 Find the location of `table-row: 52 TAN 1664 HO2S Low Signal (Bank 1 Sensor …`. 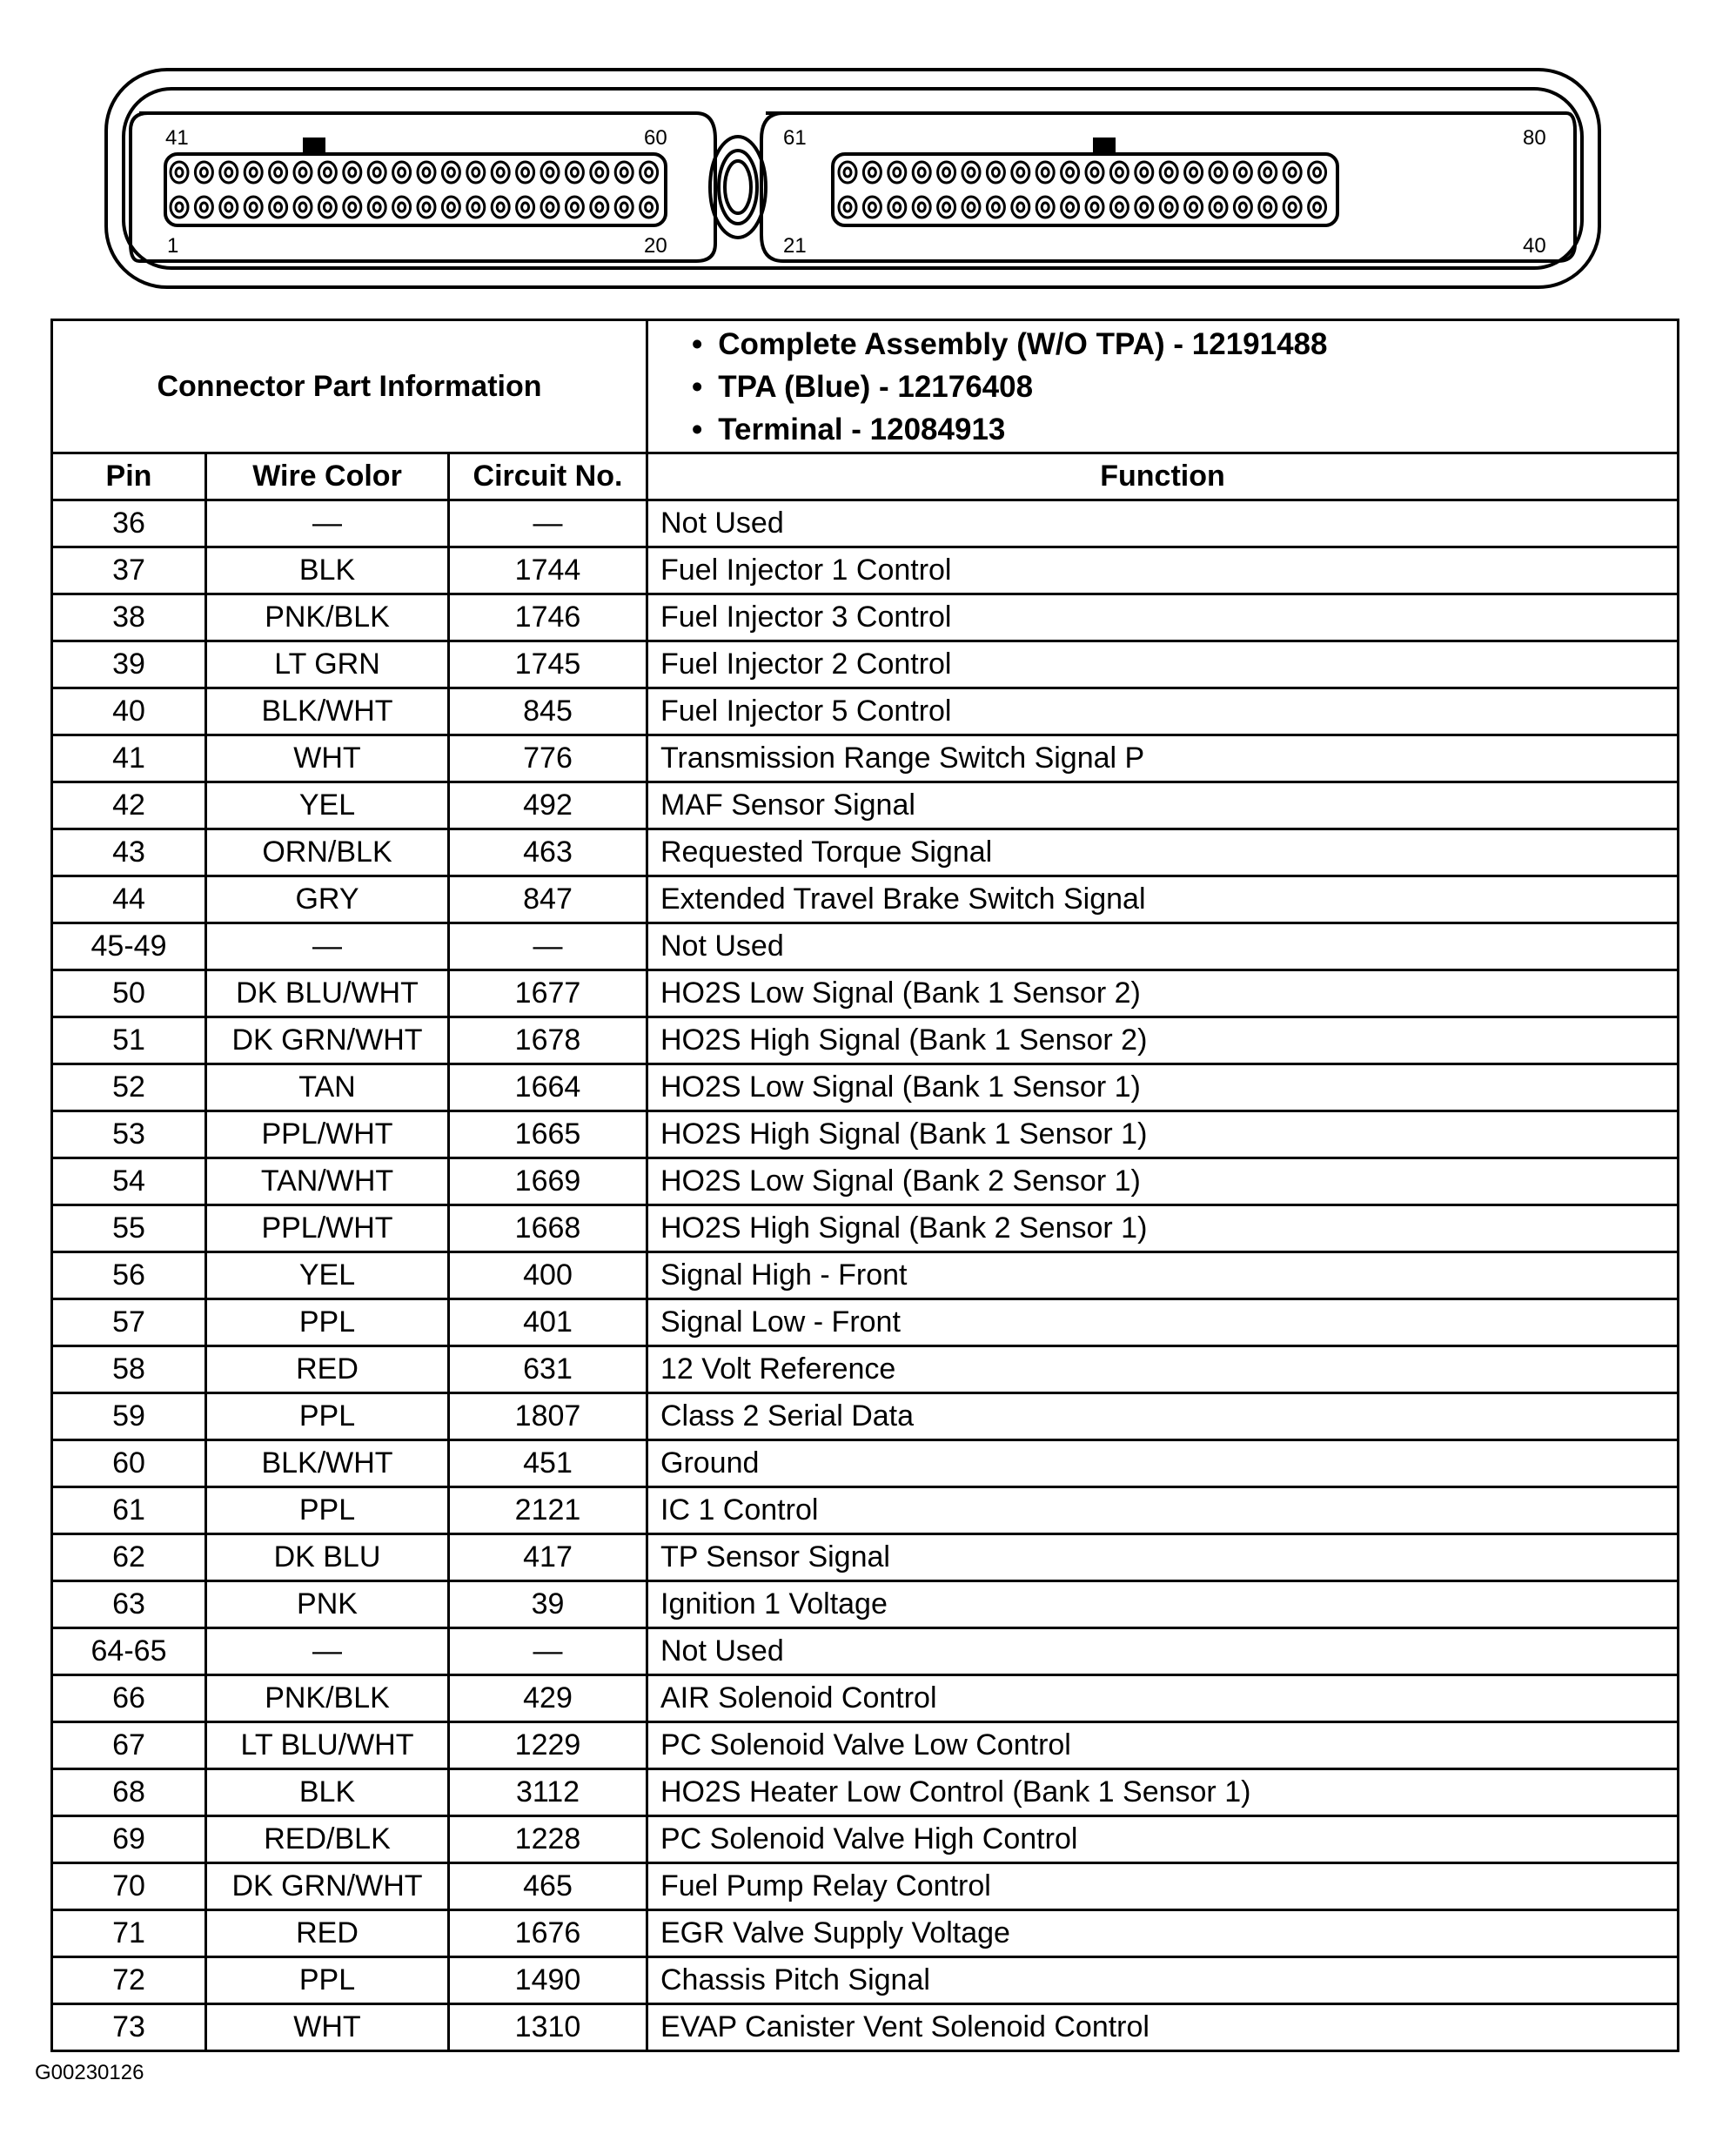

table-row: 52 TAN 1664 HO2S Low Signal (Bank 1 Sensor … is located at coordinates (864, 1087).